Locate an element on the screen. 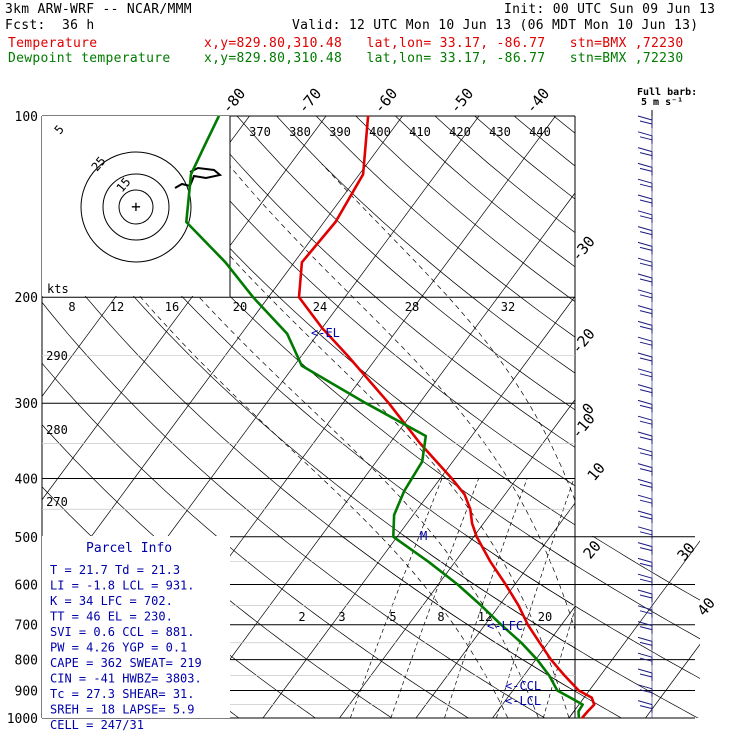  model-title: 3km ARW-WRF -- NCAR/MMM is located at coordinates (98, 9).